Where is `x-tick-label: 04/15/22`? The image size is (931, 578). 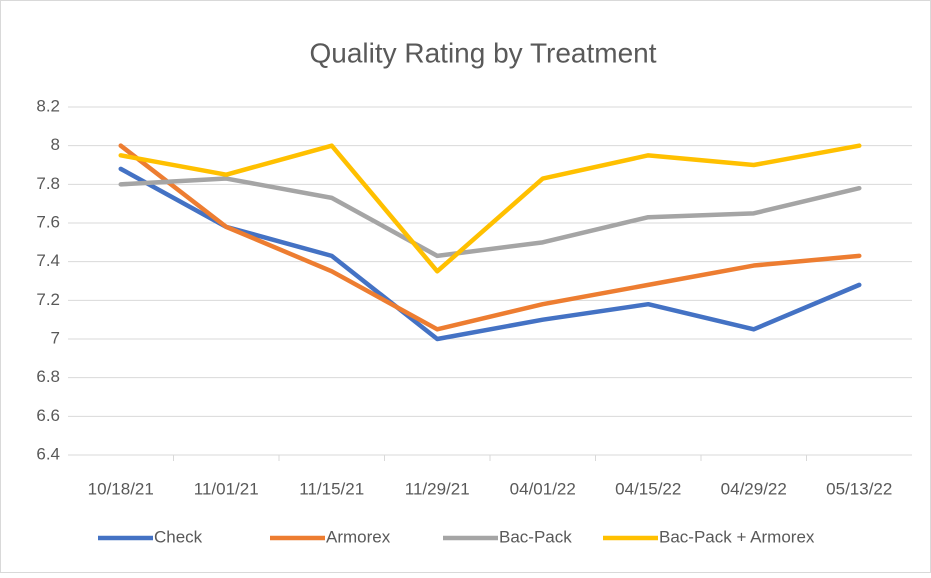
x-tick-label: 04/15/22 is located at coordinates (648, 488).